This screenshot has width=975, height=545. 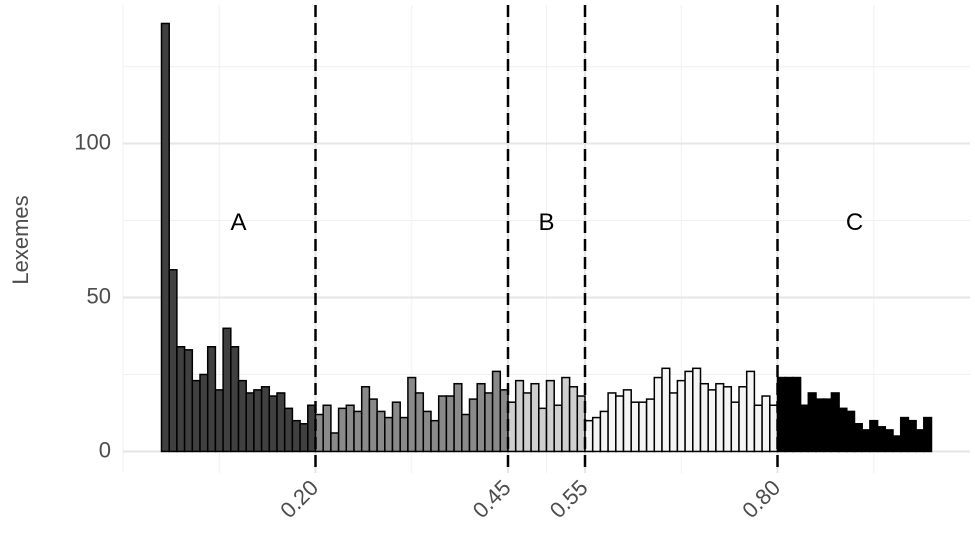 I want to click on annotation: A, so click(x=238, y=222).